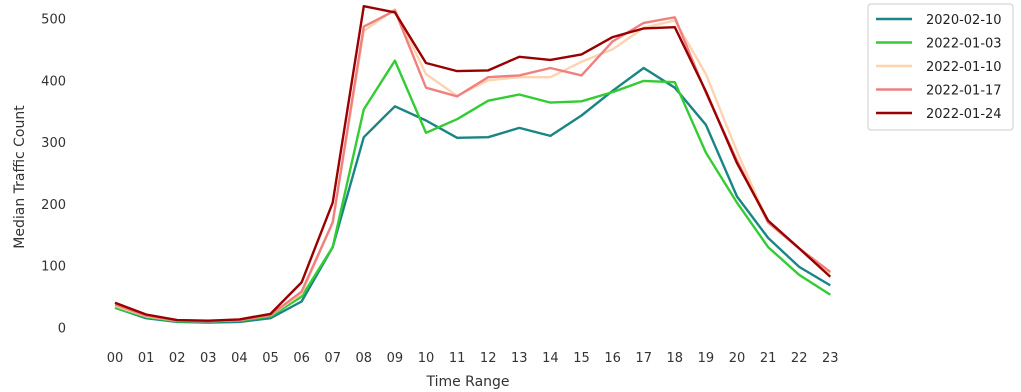  Describe the element at coordinates (488, 358) in the screenshot. I see `x-tick-label: 12` at that location.